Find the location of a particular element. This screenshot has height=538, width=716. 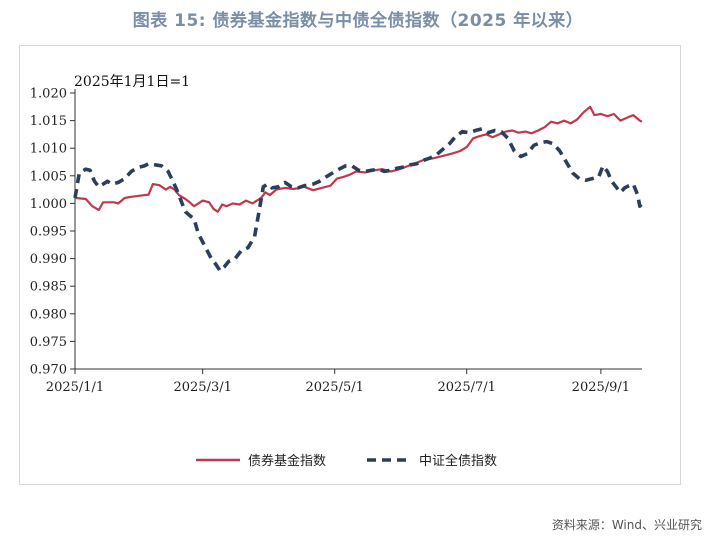

y-tick-label: 1.020 is located at coordinates (48, 94).